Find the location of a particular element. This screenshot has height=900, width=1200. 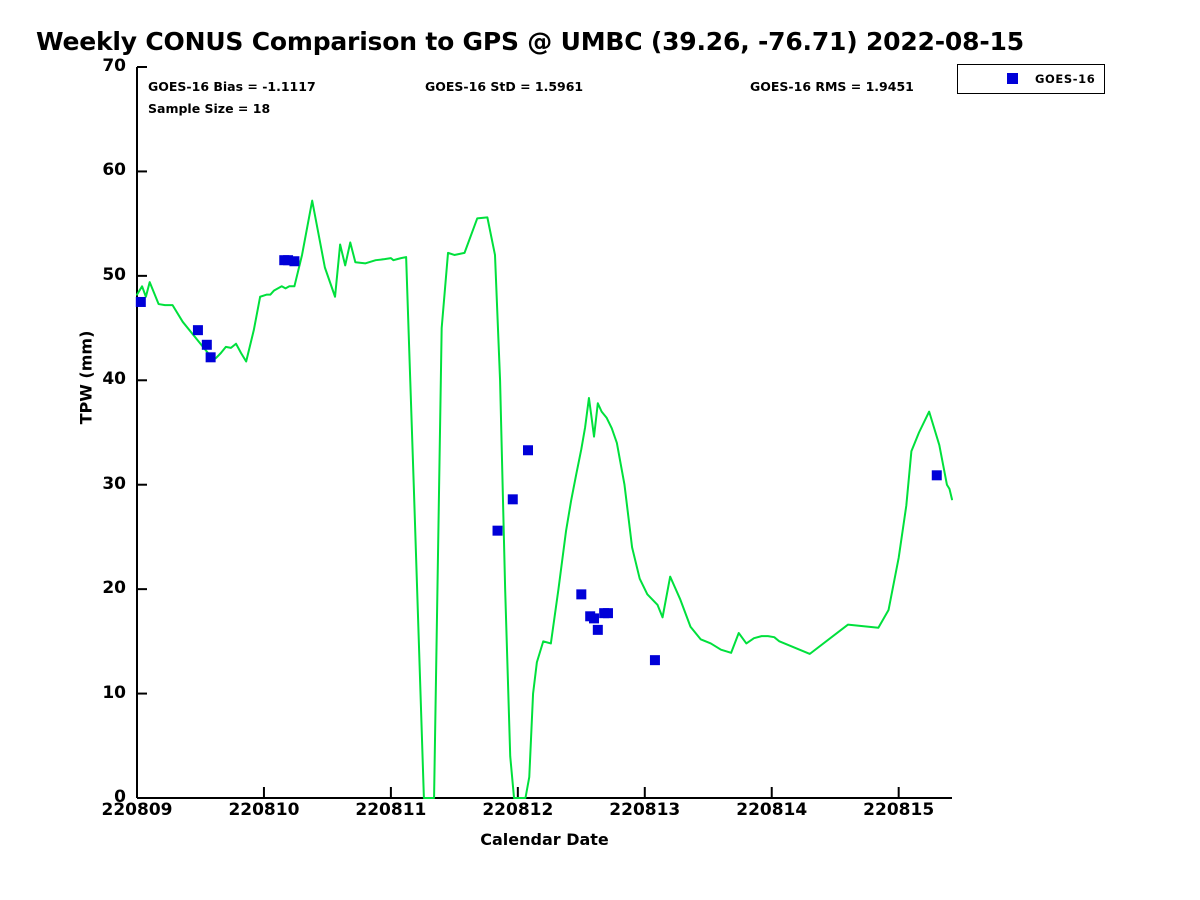

legend-label-goes16: GOES-16 is located at coordinates (1065, 79).